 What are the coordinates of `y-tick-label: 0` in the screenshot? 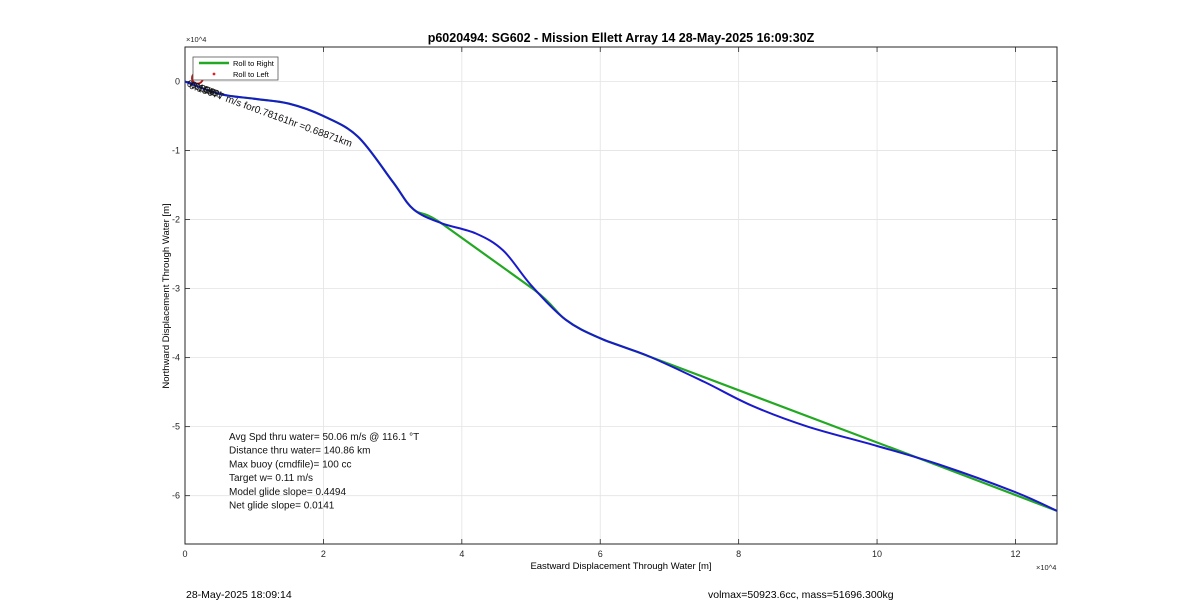 It's located at (177, 82).